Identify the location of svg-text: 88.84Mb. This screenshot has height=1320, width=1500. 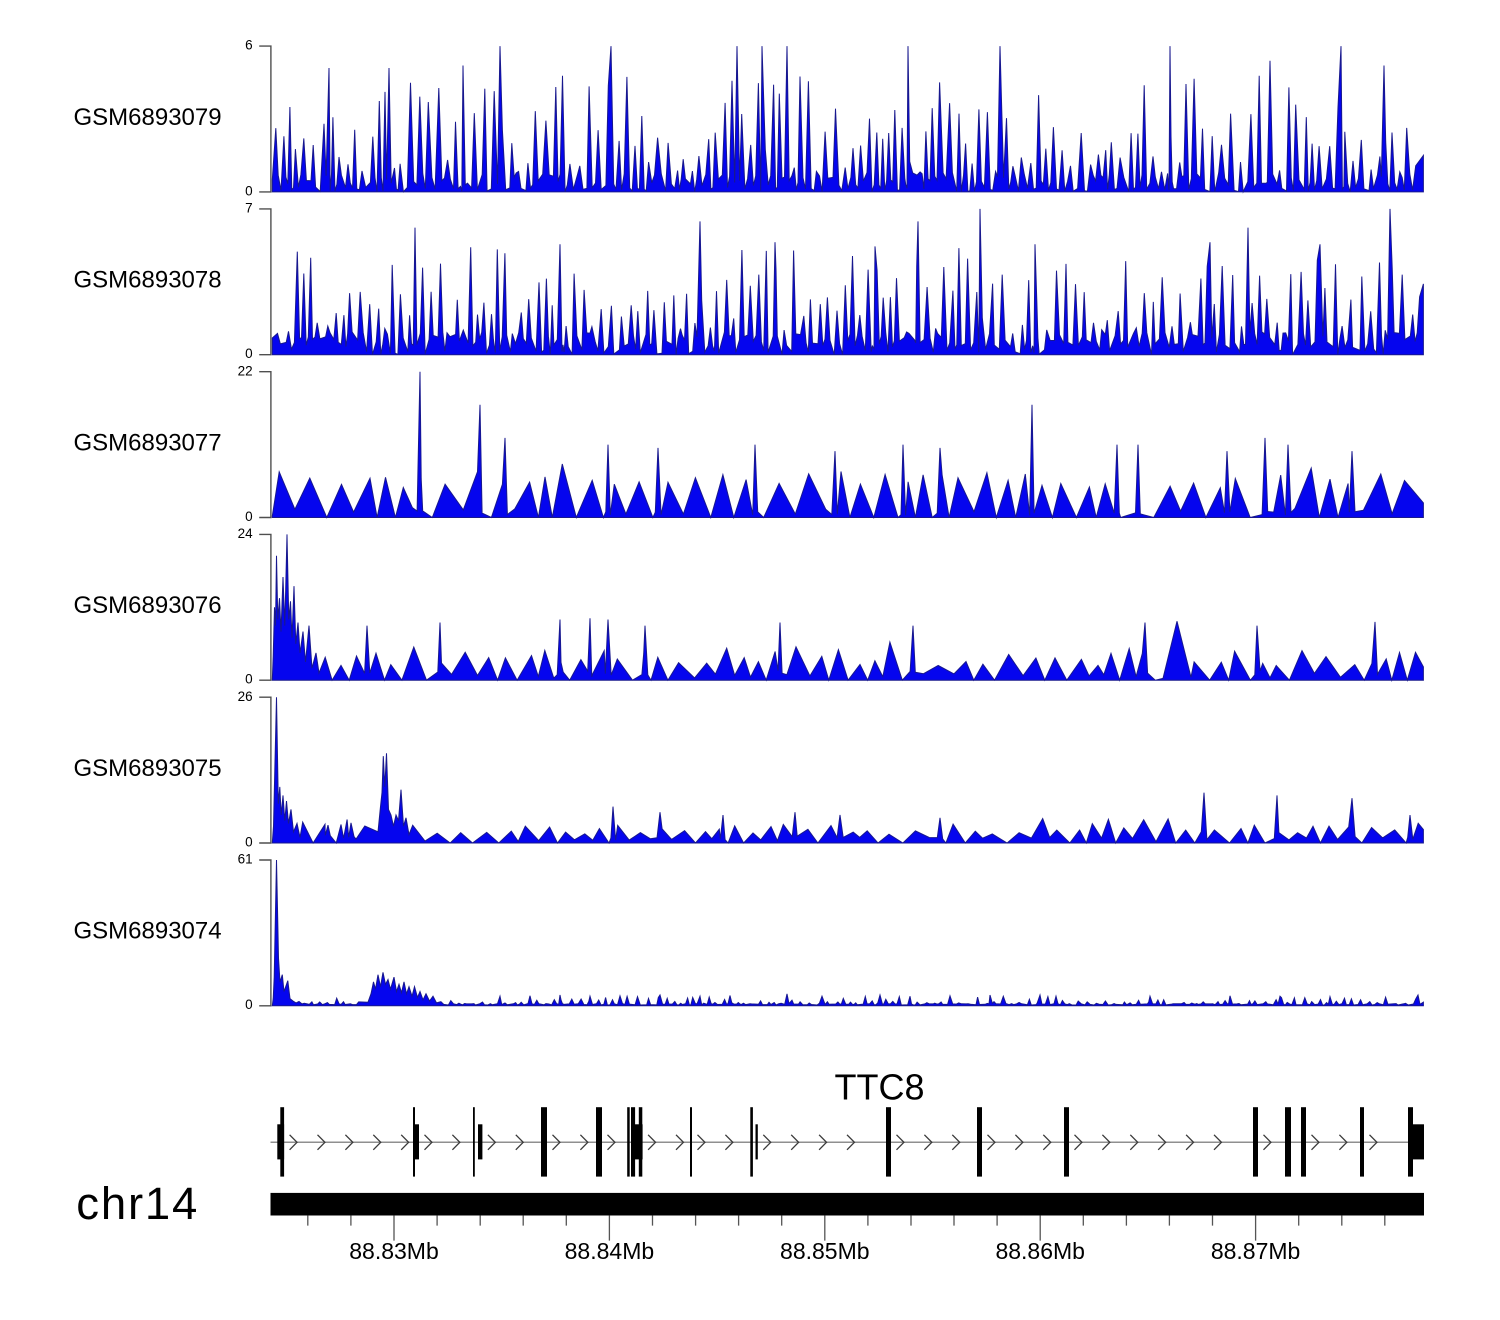
(610, 1251).